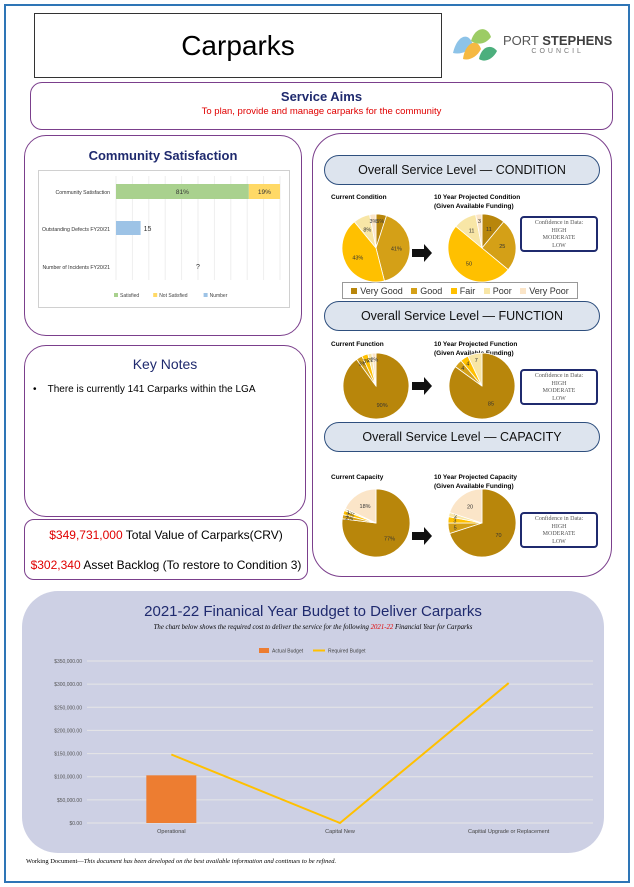 The height and width of the screenshot is (887, 634). I want to click on y-tick-label: $350,000.00, so click(68, 662).